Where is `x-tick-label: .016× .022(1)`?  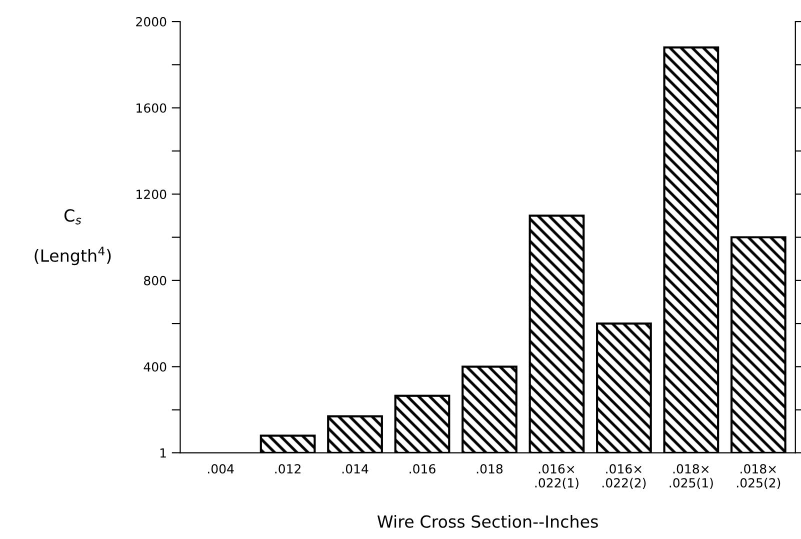 x-tick-label: .016× .022(1) is located at coordinates (556, 477).